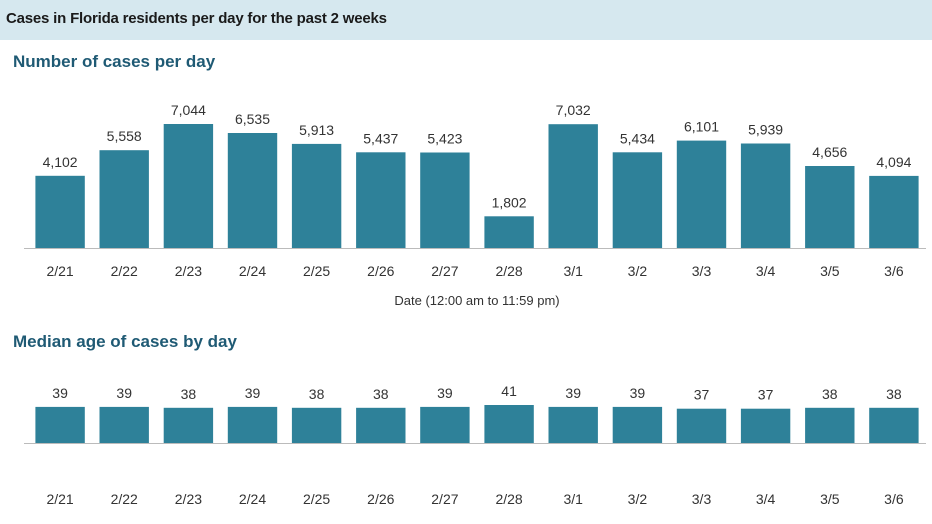 The height and width of the screenshot is (524, 932). Describe the element at coordinates (573, 110) in the screenshot. I see `cases-data-label: 7,032` at that location.